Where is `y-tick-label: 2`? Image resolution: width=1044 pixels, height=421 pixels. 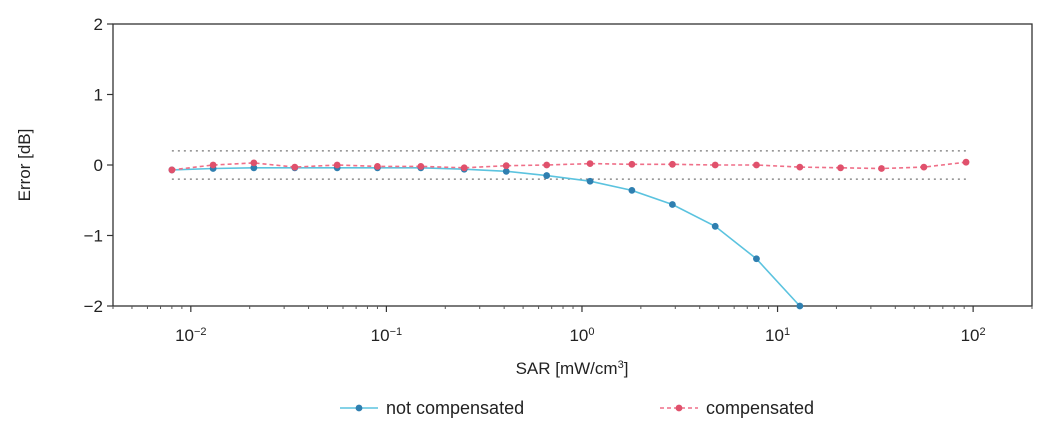
y-tick-label: 2 is located at coordinates (98, 24).